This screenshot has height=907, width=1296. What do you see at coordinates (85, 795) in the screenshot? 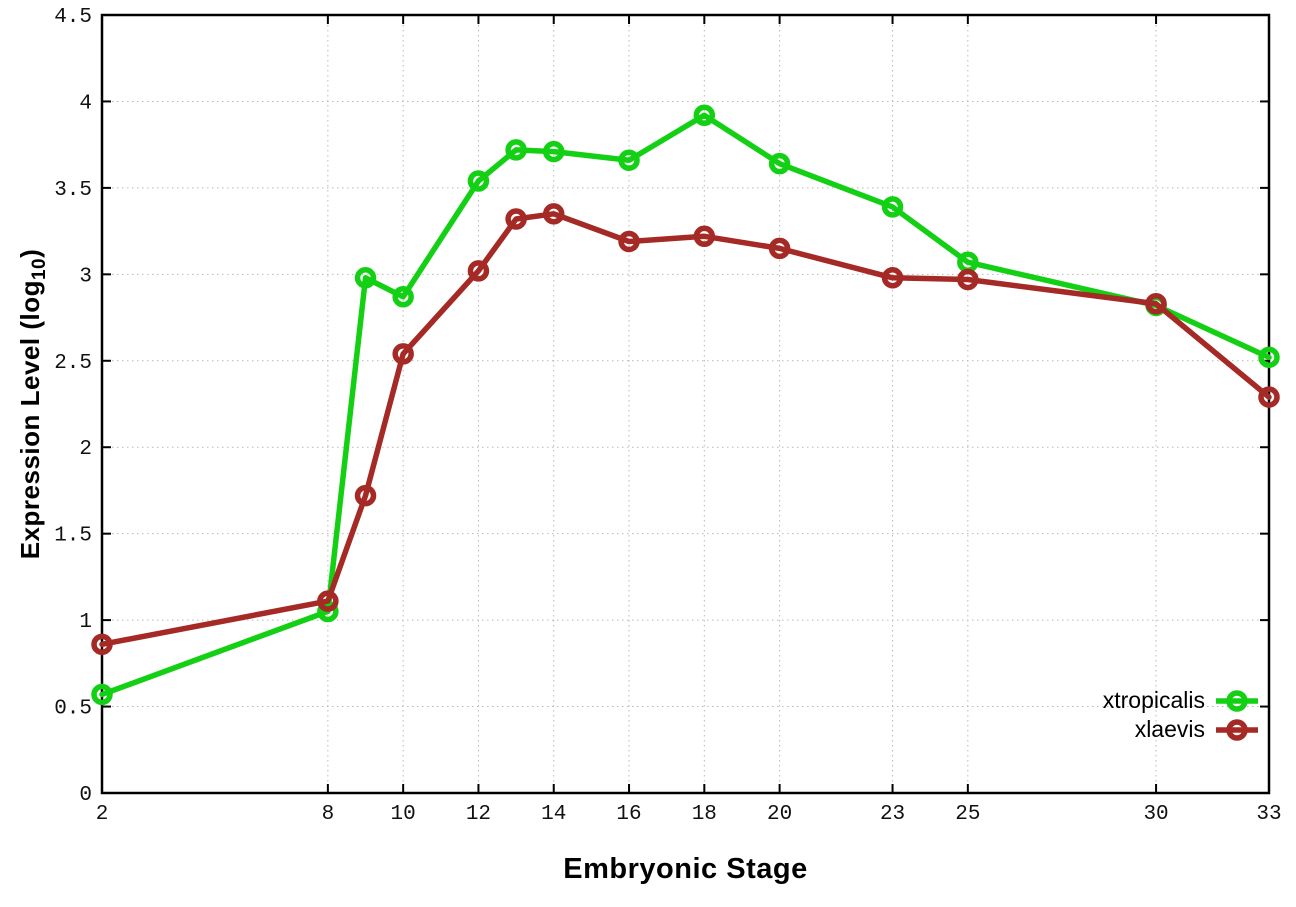
I see `y-tick-label-0: 0` at bounding box center [85, 795].